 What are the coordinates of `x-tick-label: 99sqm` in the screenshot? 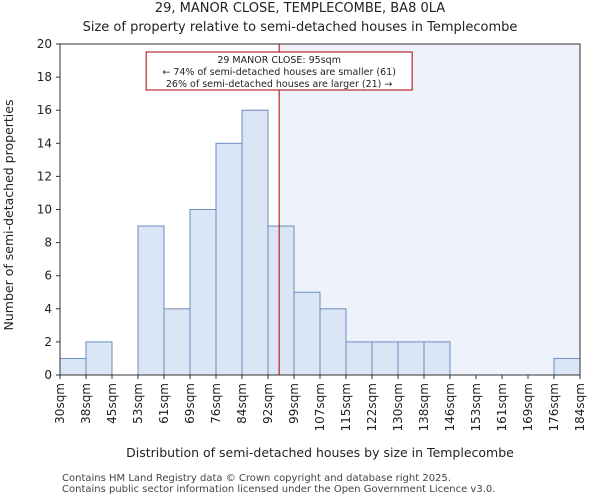 It's located at (294, 403).